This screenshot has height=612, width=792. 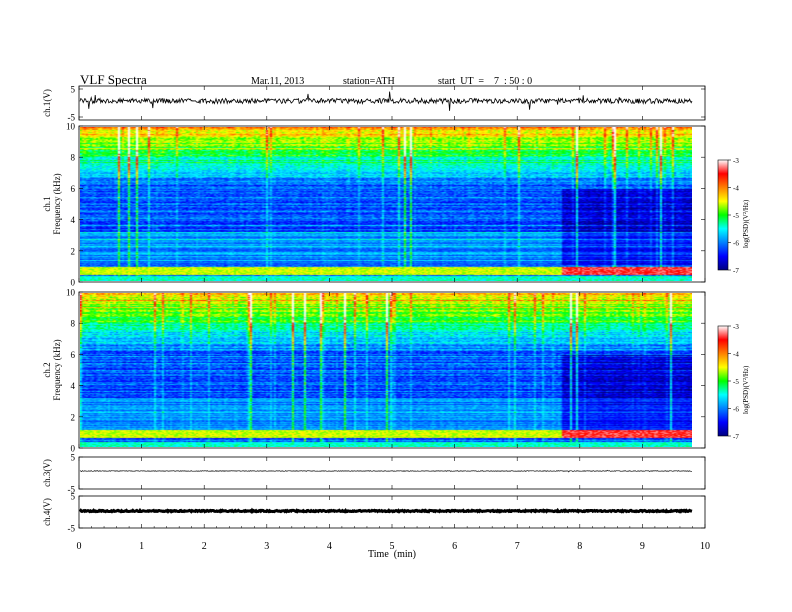 What do you see at coordinates (47, 103) in the screenshot?
I see `ch1-waveform-ylabel: ch.1(V)` at bounding box center [47, 103].